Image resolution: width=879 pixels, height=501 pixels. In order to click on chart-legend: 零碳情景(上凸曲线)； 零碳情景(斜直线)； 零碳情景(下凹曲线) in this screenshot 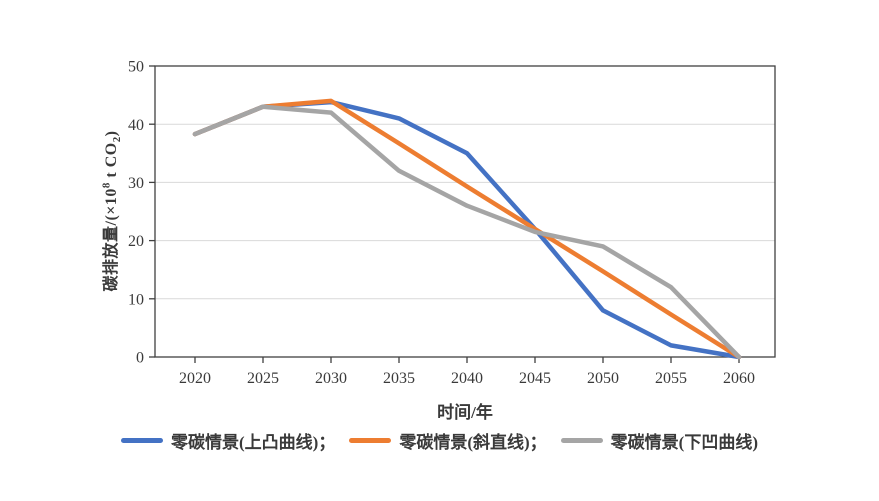, I will do `click(439, 440)`.